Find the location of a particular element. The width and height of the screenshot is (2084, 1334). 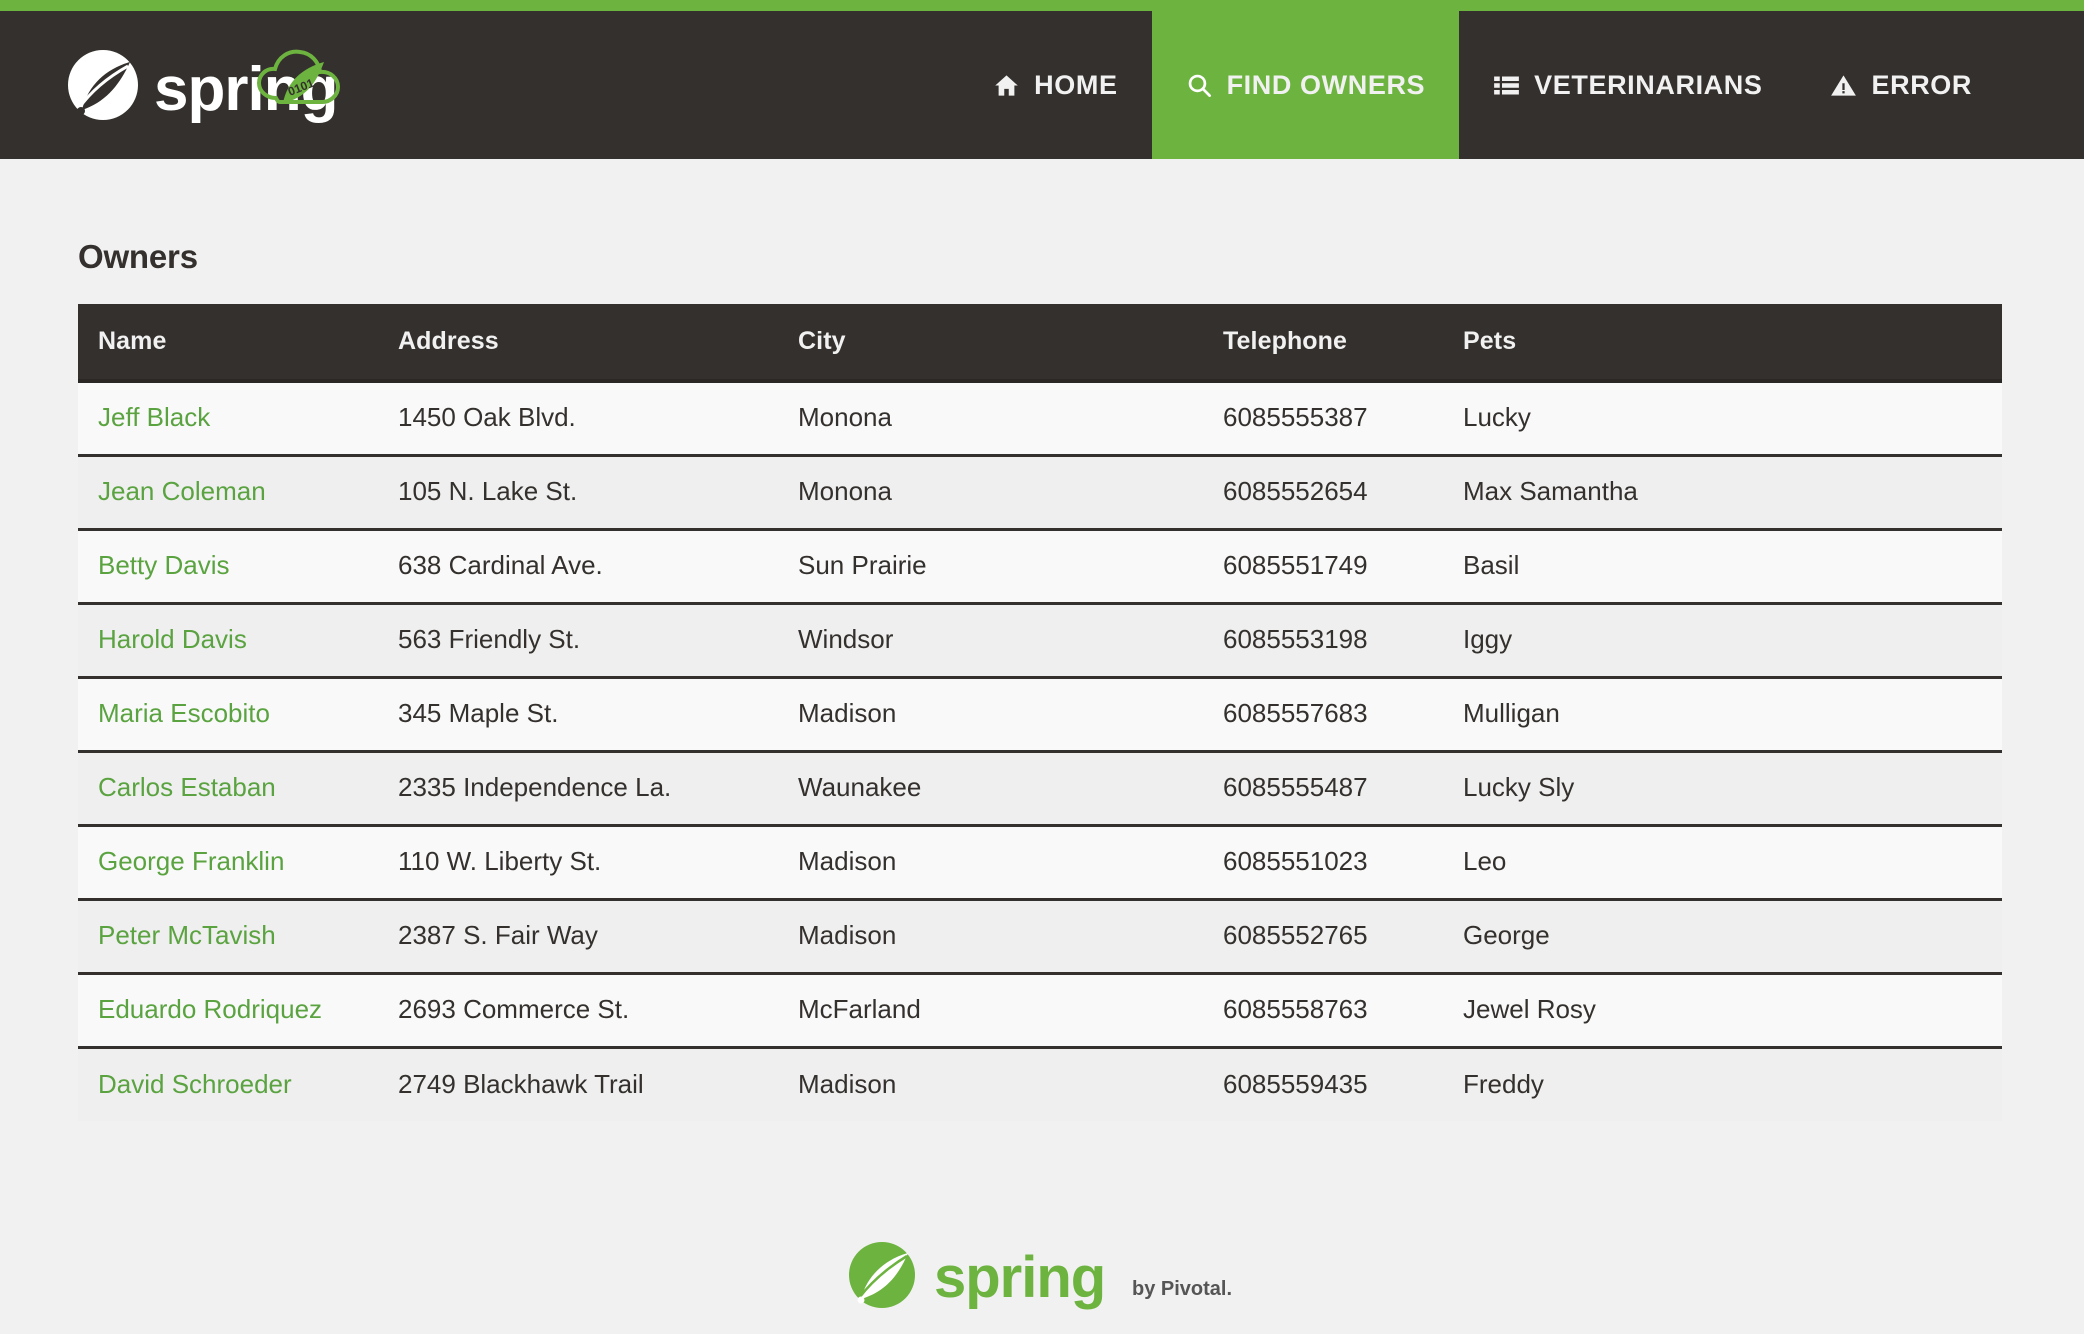

nav-item-find-owners: FIND OWNERS is located at coordinates (1305, 85).